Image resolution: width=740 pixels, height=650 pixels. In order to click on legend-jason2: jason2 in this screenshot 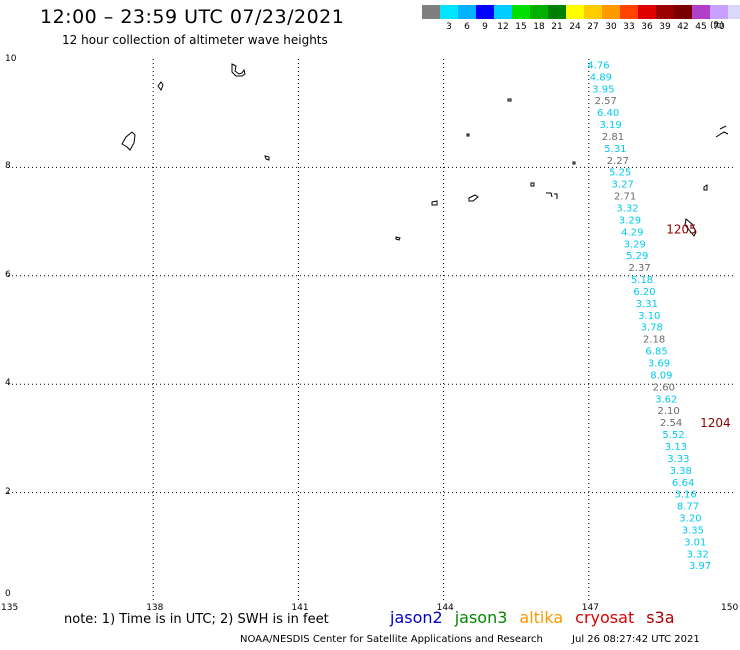, I will do `click(416, 617)`.